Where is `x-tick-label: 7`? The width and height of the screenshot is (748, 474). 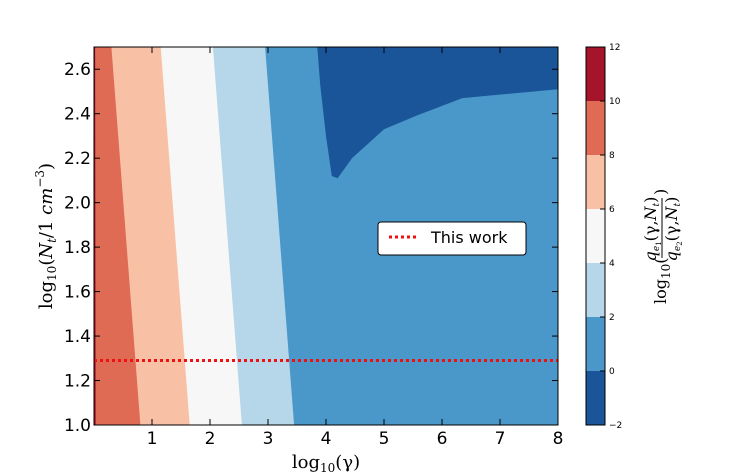 x-tick-label: 7 is located at coordinates (500, 439).